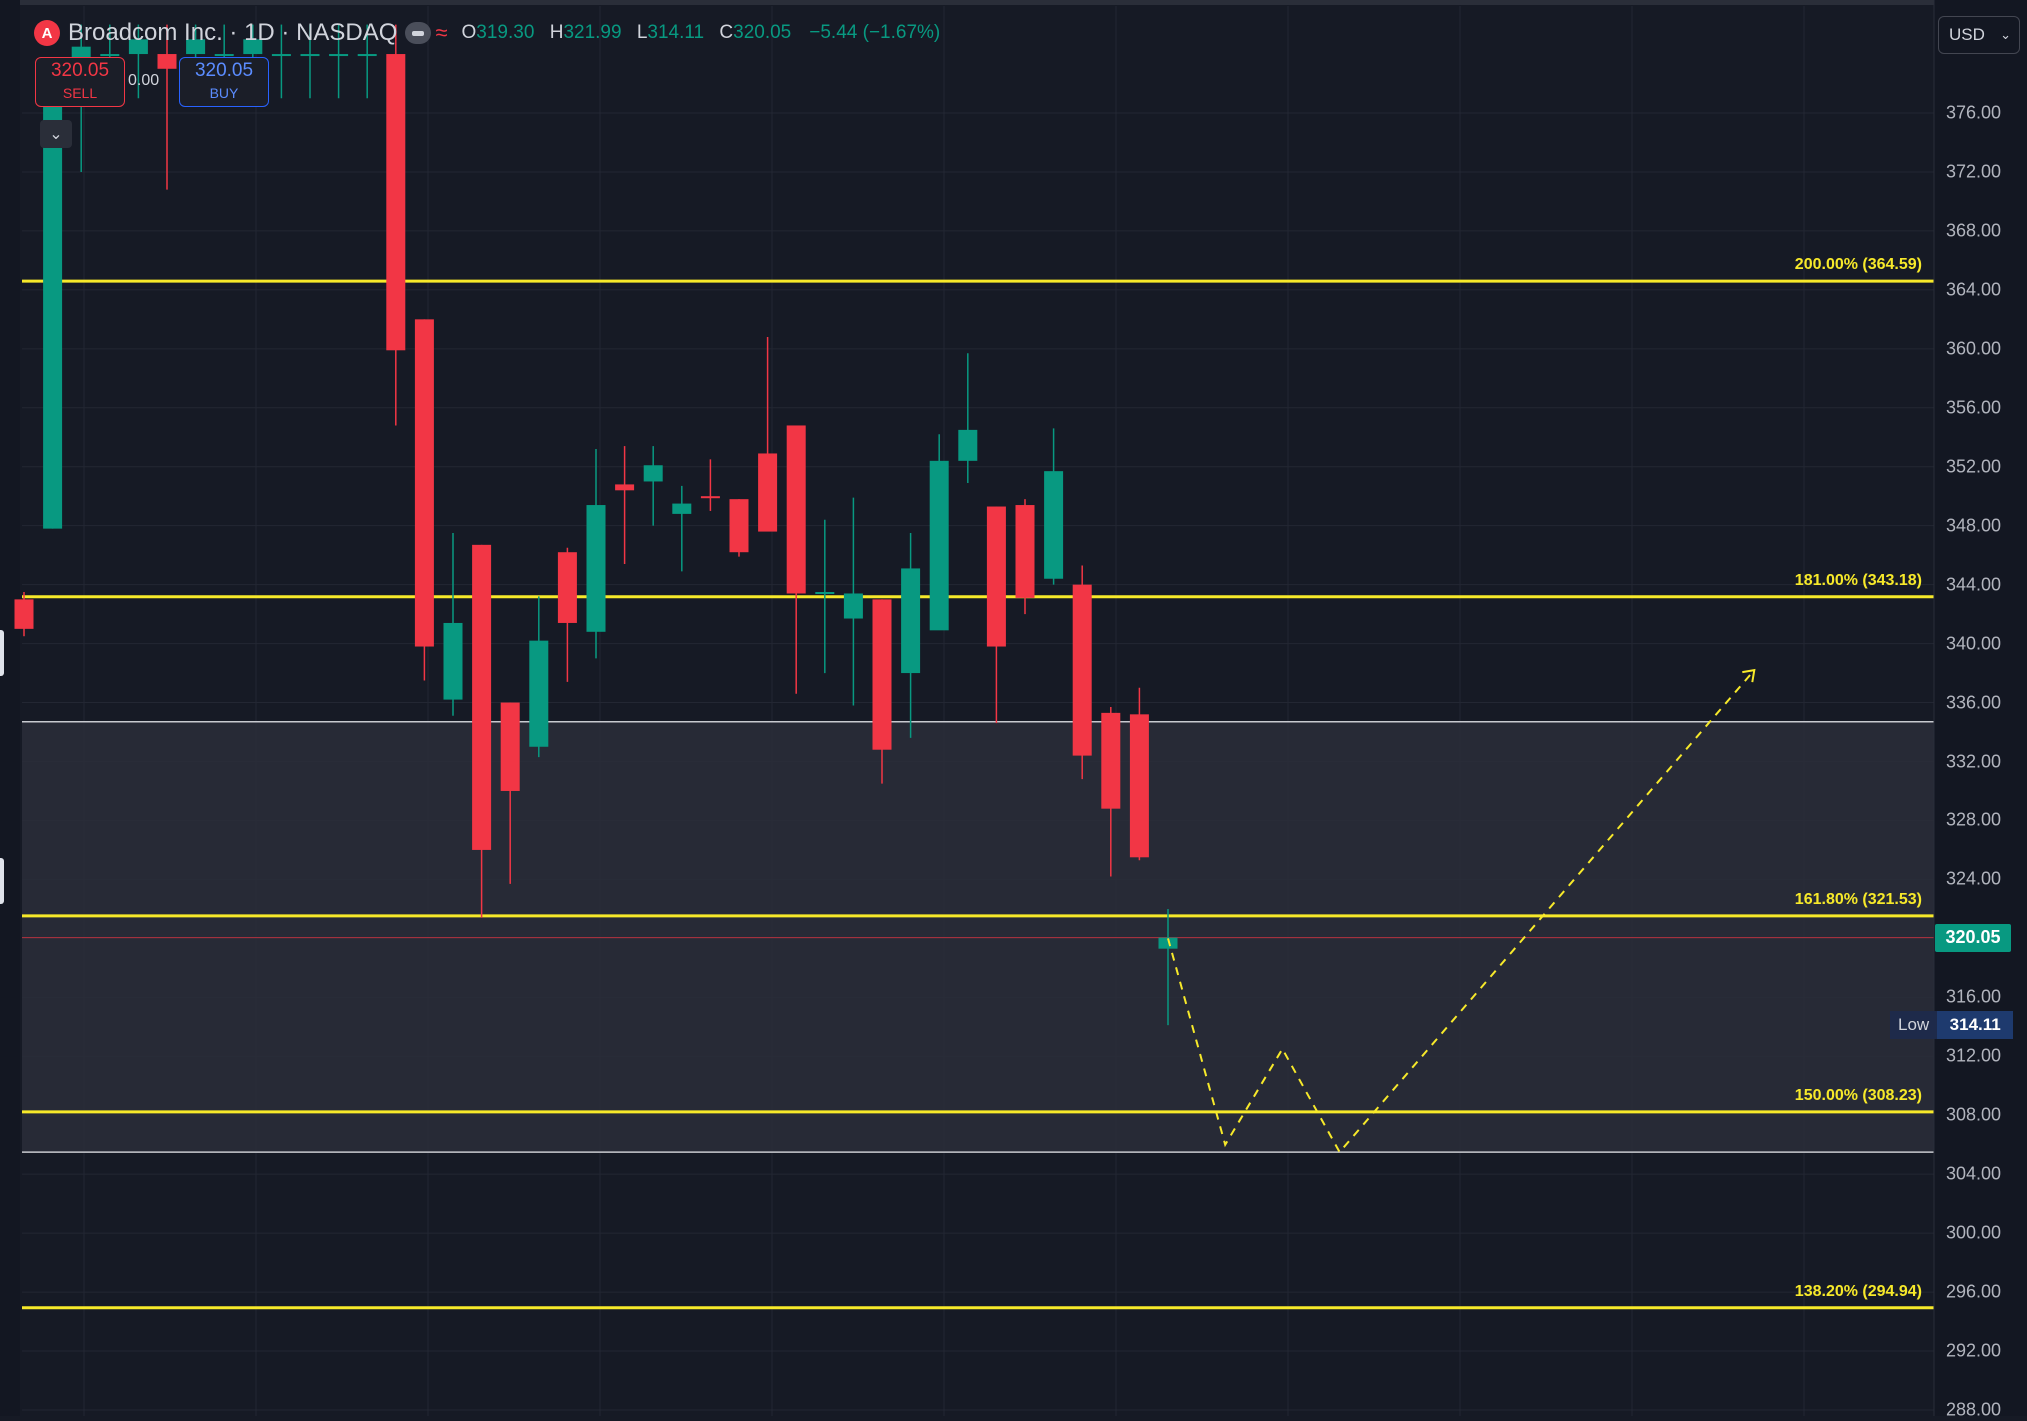 The width and height of the screenshot is (2027, 1421). What do you see at coordinates (1858, 1291) in the screenshot?
I see `fib-level-label: 138.20% (294.94)` at bounding box center [1858, 1291].